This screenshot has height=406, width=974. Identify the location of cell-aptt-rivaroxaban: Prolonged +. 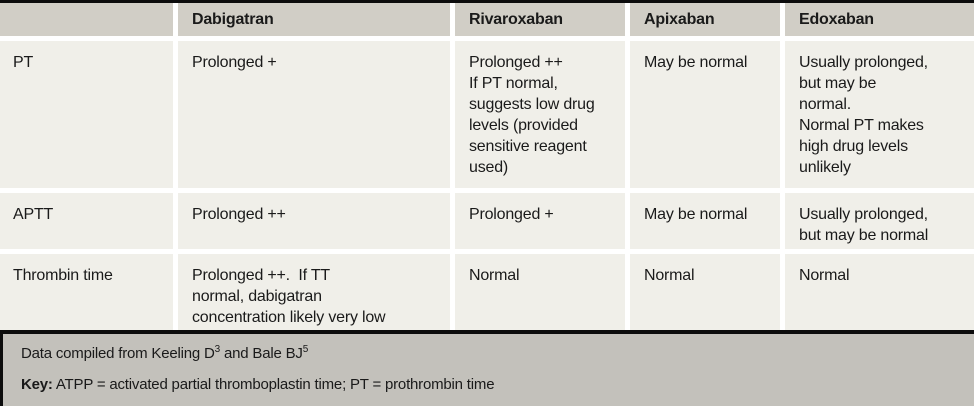
(540, 221).